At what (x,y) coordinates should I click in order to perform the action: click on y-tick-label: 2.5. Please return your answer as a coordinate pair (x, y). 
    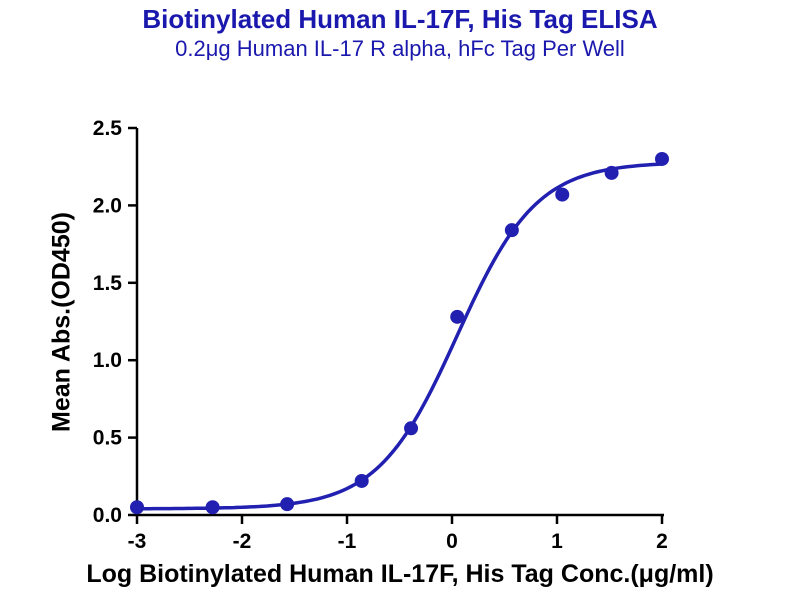
    Looking at the image, I should click on (108, 128).